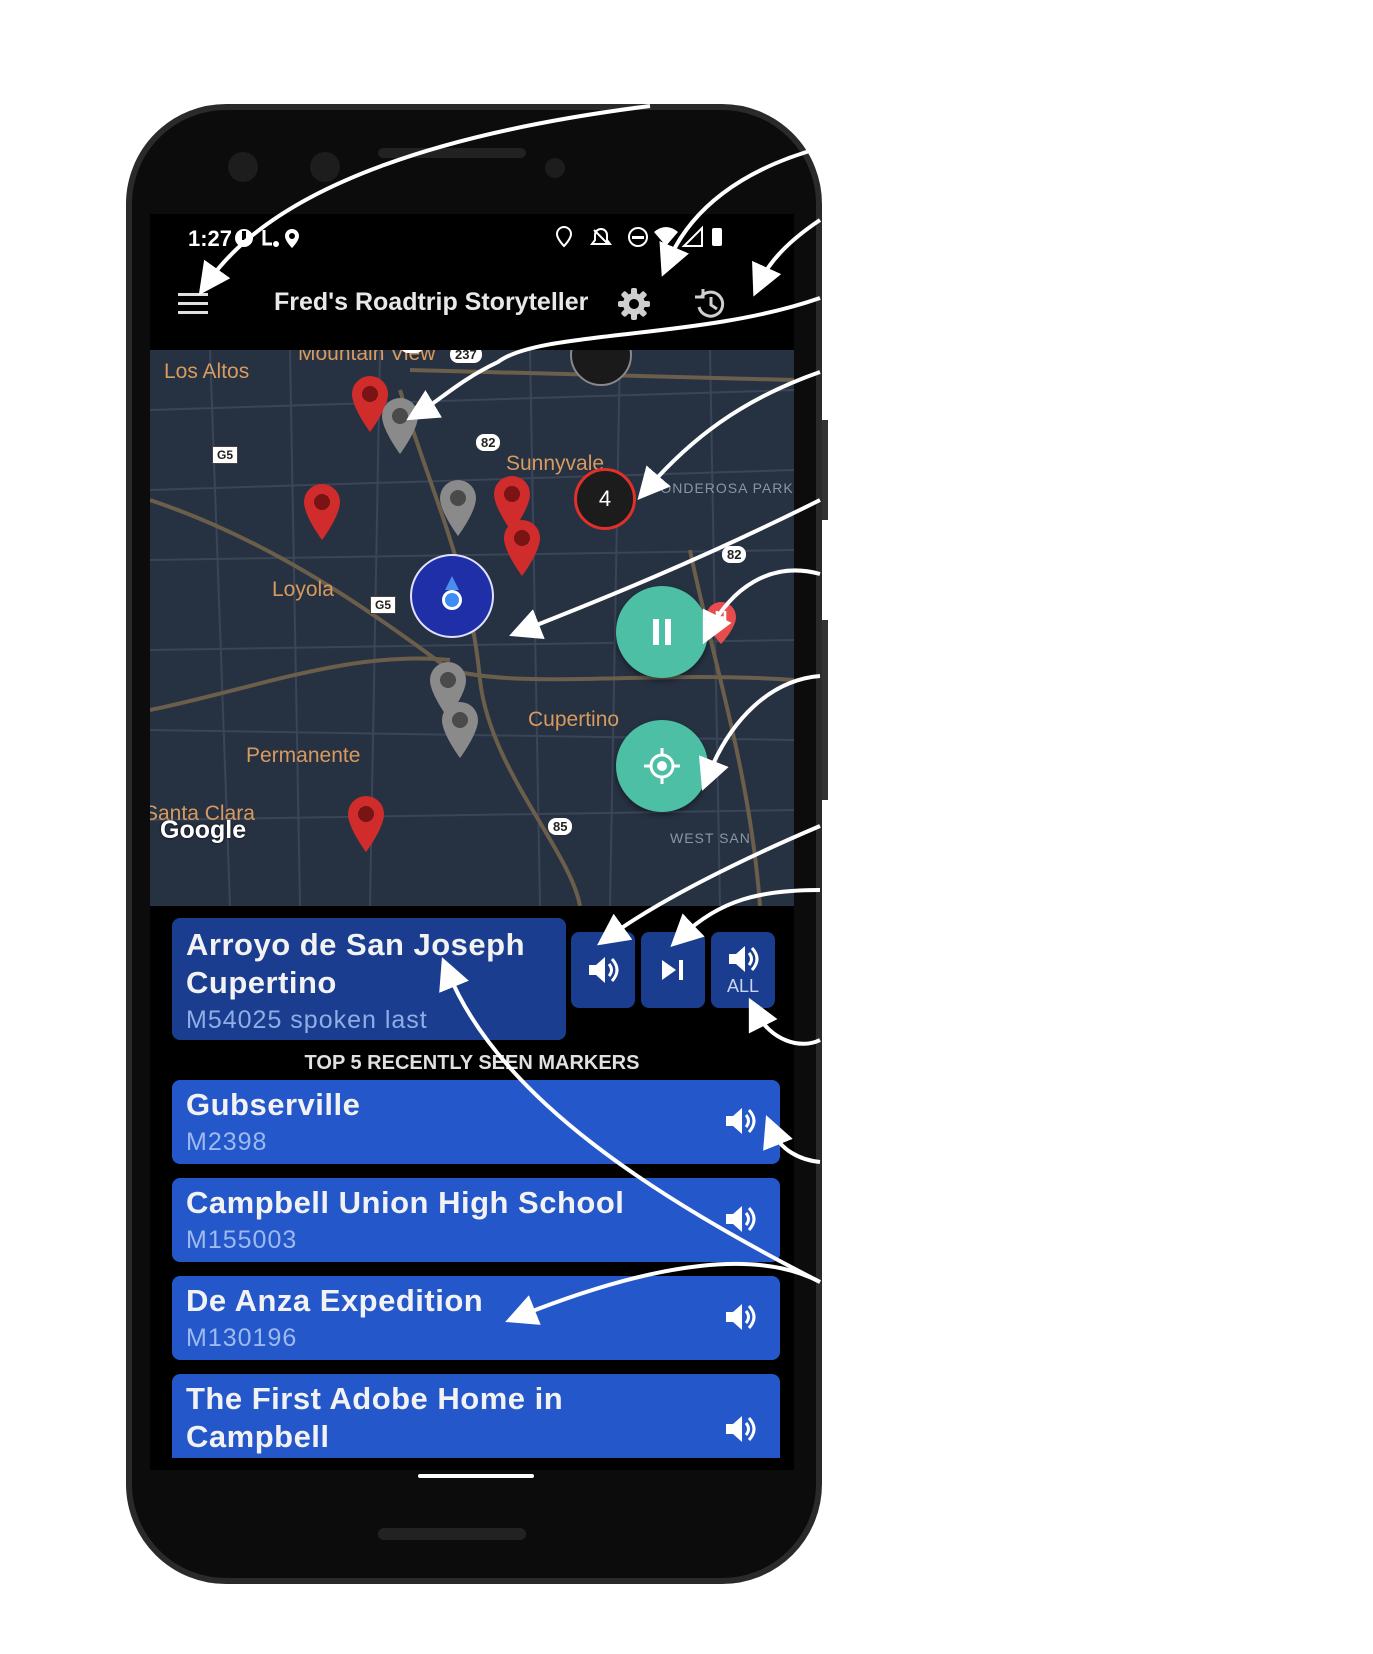 This screenshot has height=1654, width=1373. I want to click on pause-button, so click(662, 632).